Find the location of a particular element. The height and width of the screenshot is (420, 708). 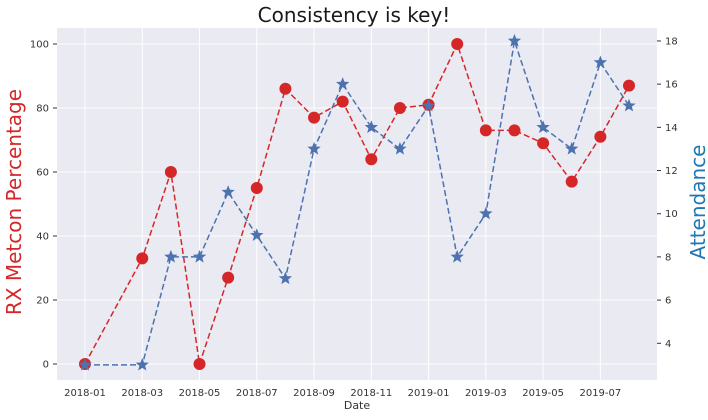

x-tick-label: 2018-11 is located at coordinates (371, 393).